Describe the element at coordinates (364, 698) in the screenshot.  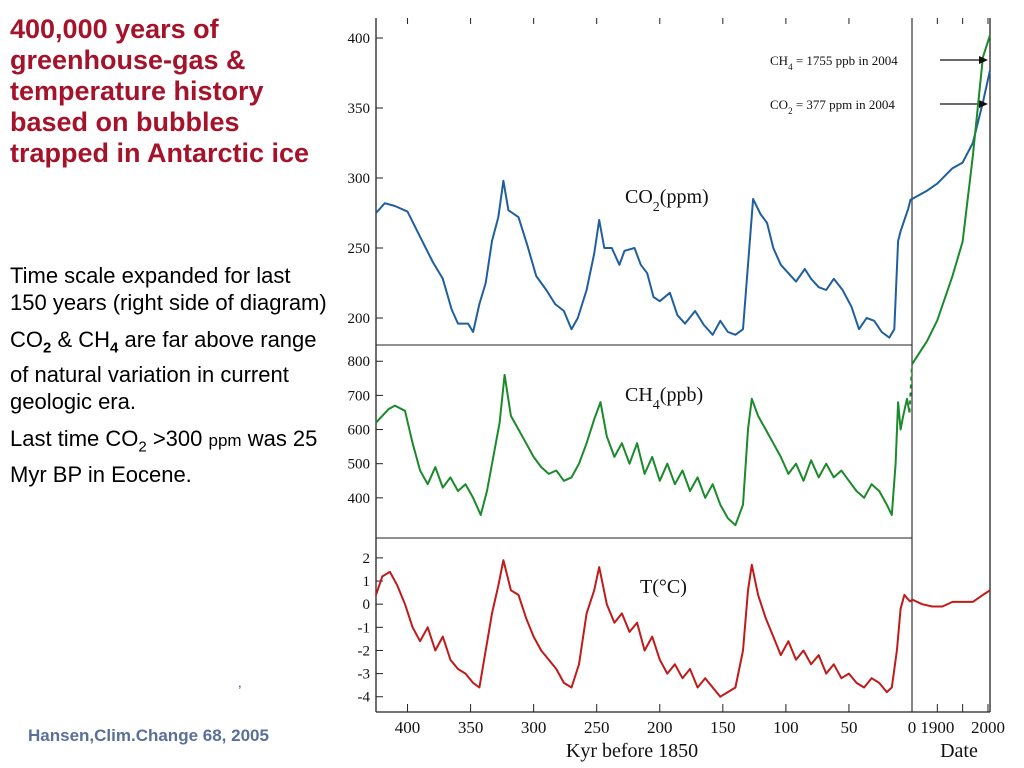
I see `y-tick-label-2--4: -4` at that location.